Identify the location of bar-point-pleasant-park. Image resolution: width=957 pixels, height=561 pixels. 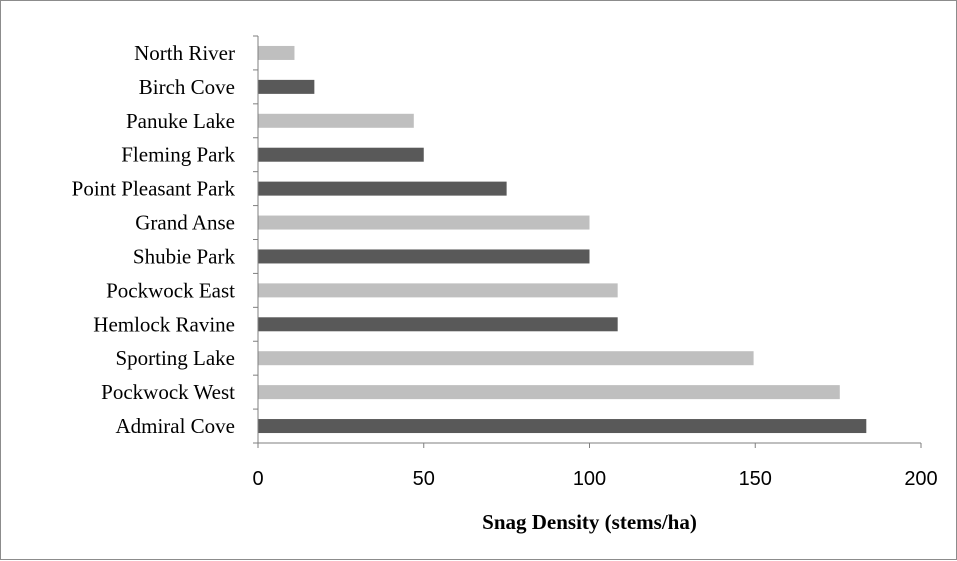
(382, 188).